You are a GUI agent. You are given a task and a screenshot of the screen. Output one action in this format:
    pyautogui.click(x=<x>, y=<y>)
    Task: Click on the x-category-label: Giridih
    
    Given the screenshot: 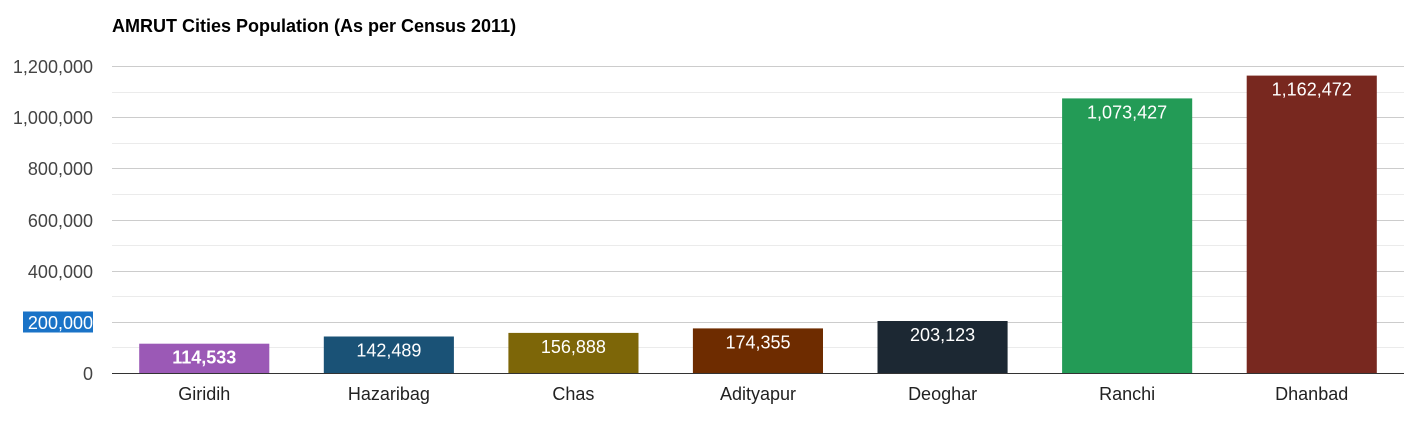 What is the action you would take?
    pyautogui.click(x=204, y=394)
    